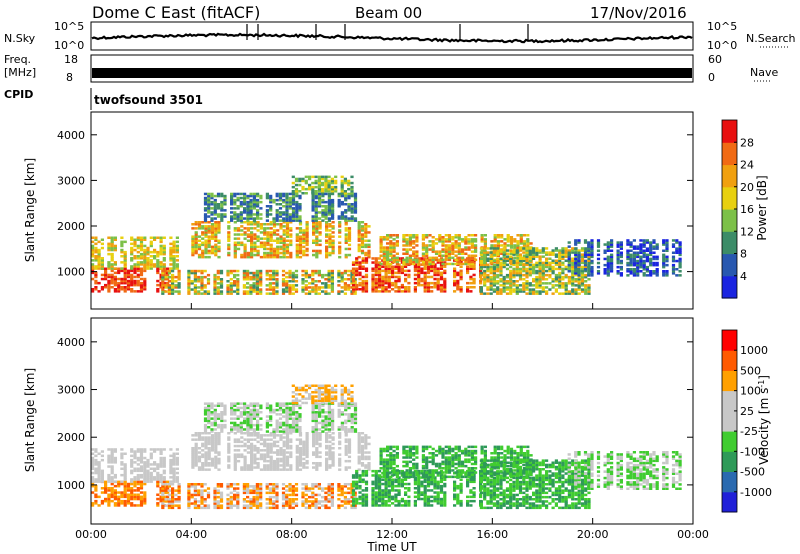 This screenshot has height=554, width=800. Describe the element at coordinates (747, 231) in the screenshot. I see `power-colorbar-tick-label: 12` at that location.